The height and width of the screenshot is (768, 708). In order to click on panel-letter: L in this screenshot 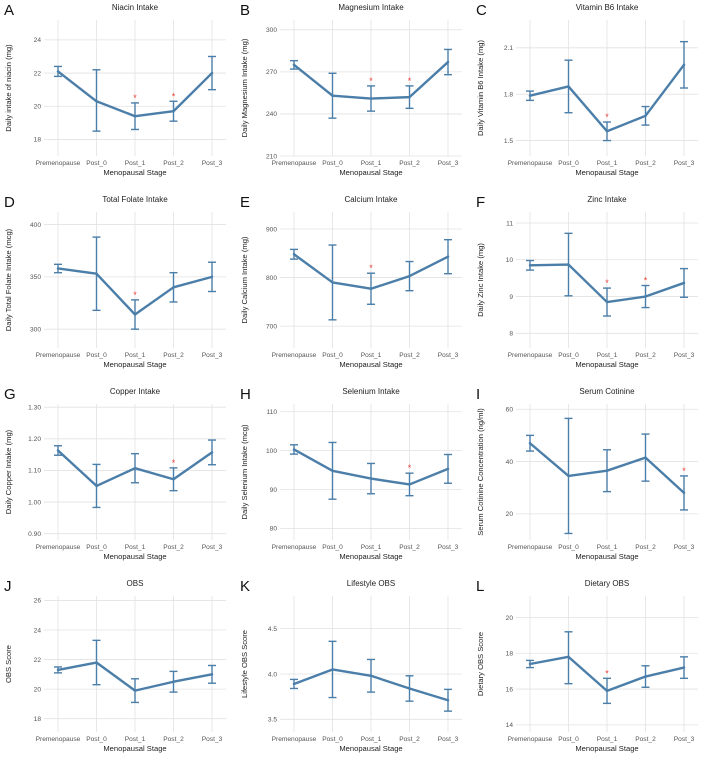, I will do `click(480, 586)`.